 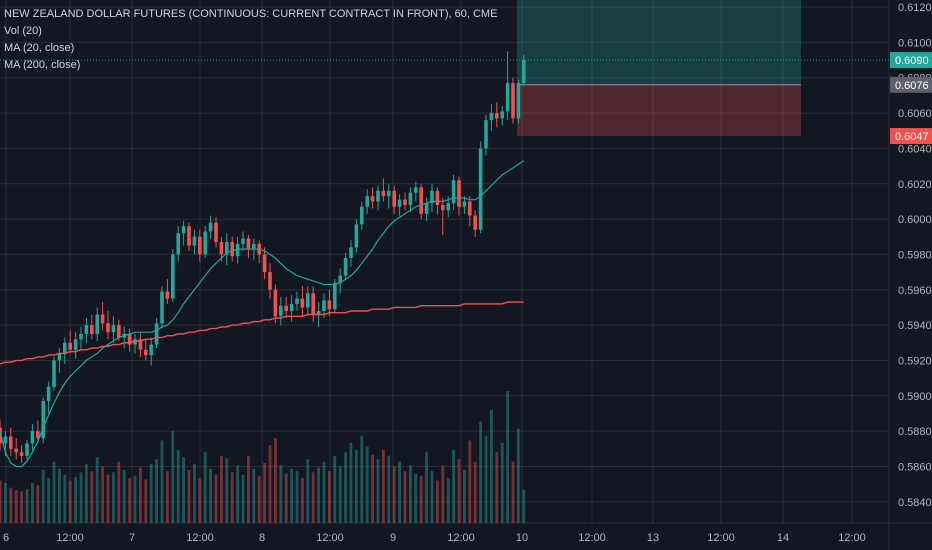 I want to click on time-tick-label: 6, so click(x=6, y=538).